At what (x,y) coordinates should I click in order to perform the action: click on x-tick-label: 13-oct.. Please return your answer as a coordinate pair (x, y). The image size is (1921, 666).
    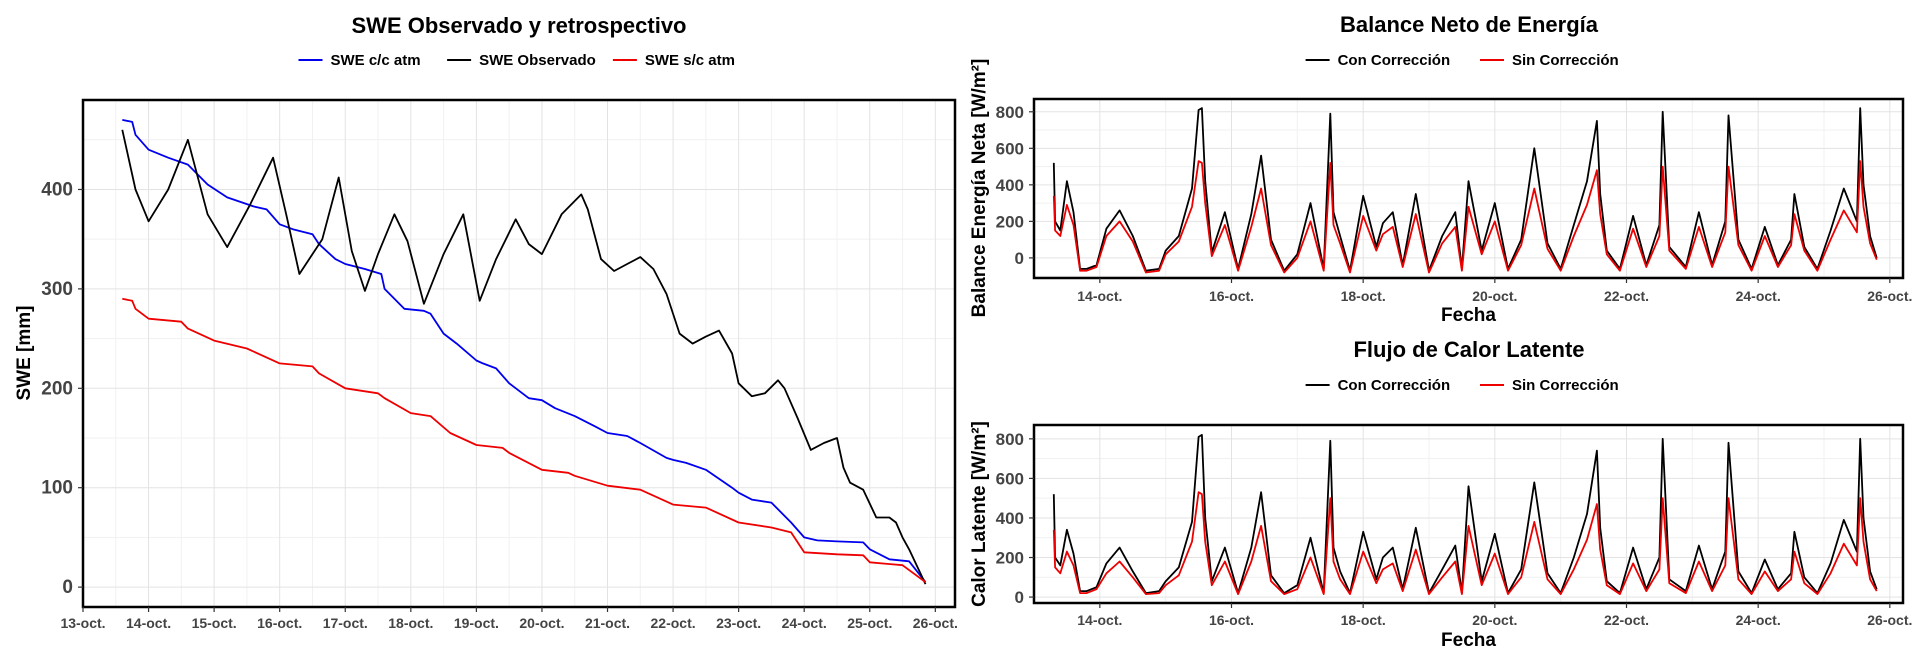
    Looking at the image, I should click on (82, 623).